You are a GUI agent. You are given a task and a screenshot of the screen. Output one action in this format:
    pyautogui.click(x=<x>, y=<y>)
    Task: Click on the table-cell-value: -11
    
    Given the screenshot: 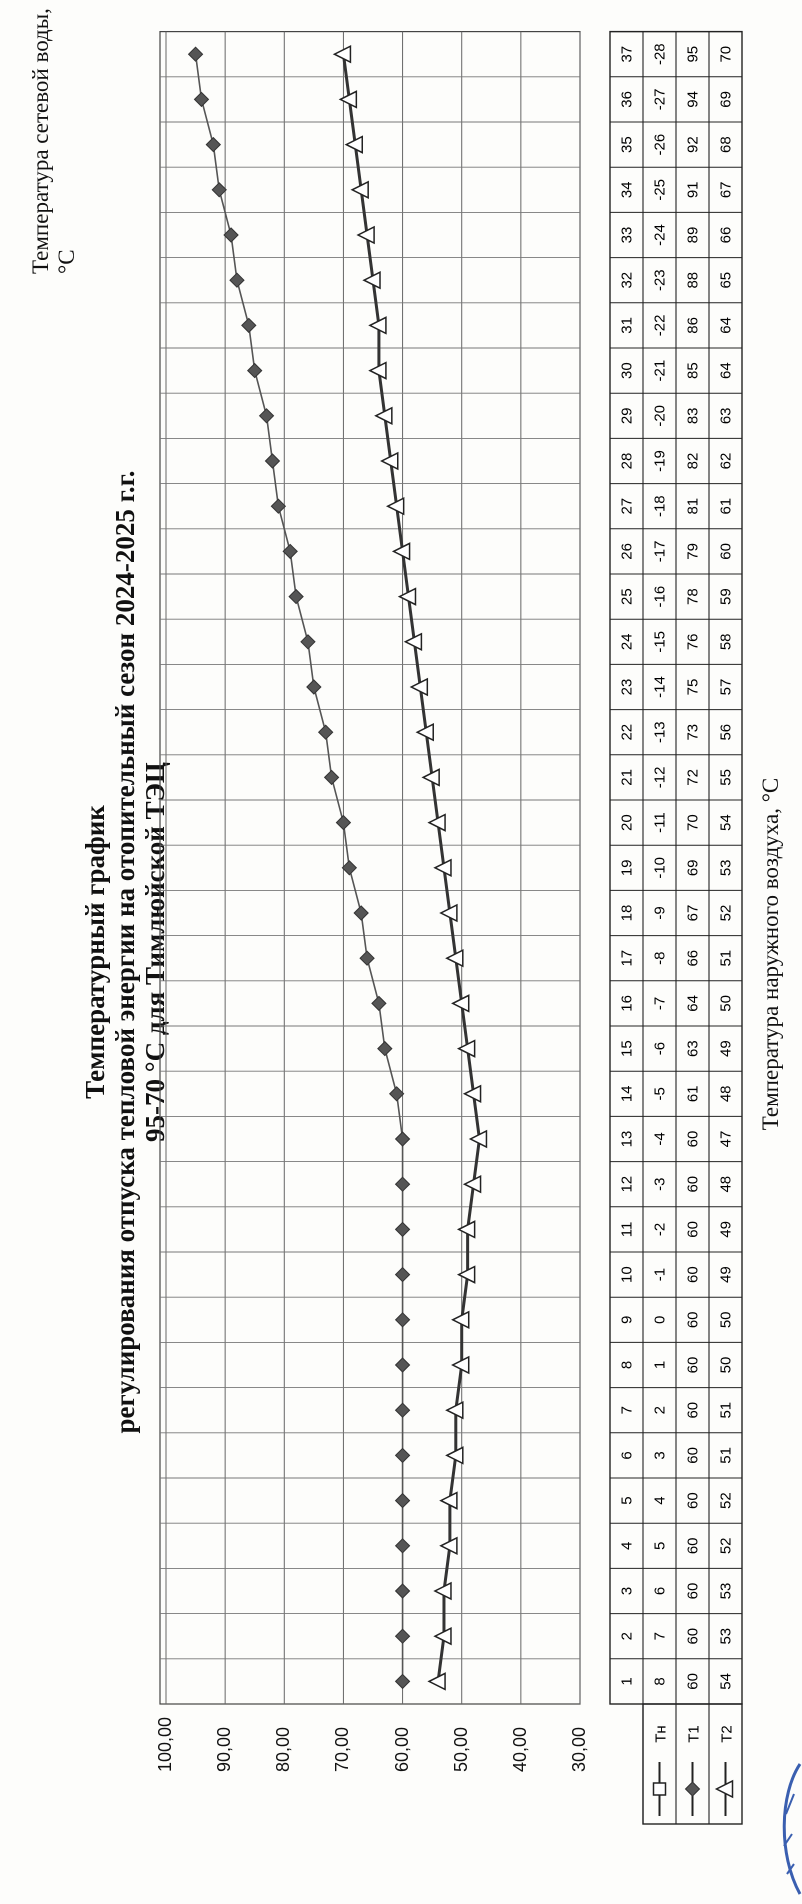 What is the action you would take?
    pyautogui.click(x=660, y=822)
    